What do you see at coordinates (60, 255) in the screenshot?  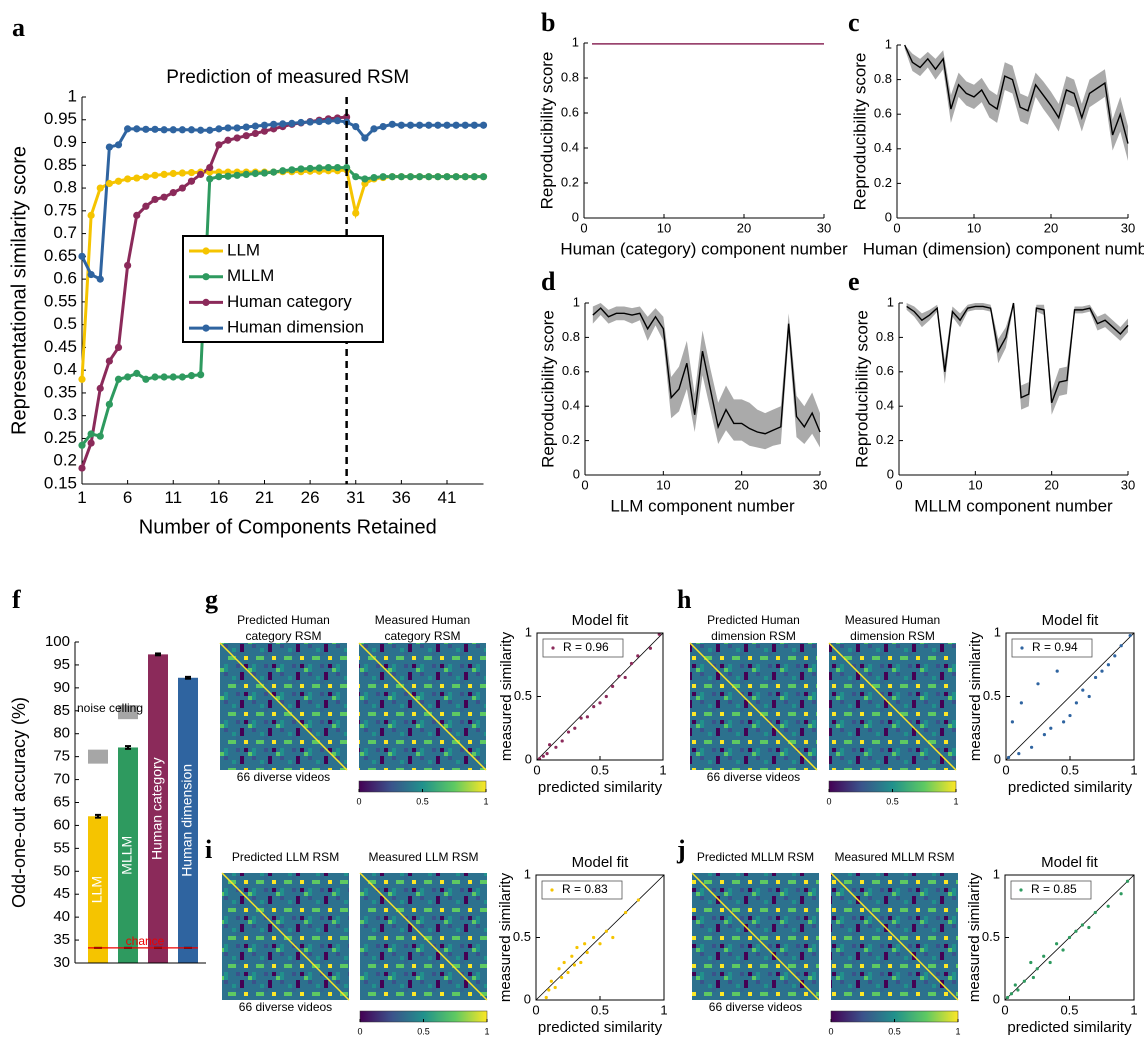 I see `y-tick-label: 0.65` at bounding box center [60, 255].